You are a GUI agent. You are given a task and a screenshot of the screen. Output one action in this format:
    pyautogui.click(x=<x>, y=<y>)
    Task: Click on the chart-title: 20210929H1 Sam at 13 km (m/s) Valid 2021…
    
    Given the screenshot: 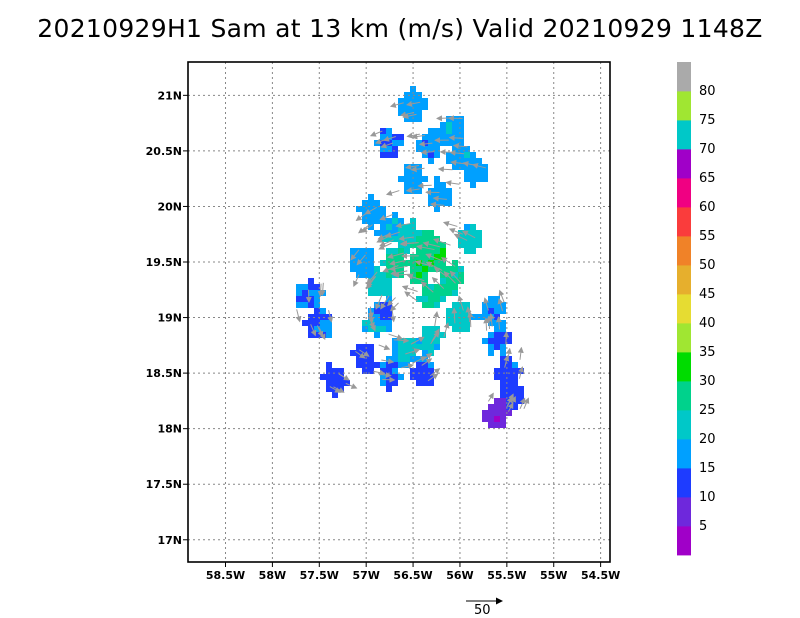 What is the action you would take?
    pyautogui.click(x=400, y=28)
    